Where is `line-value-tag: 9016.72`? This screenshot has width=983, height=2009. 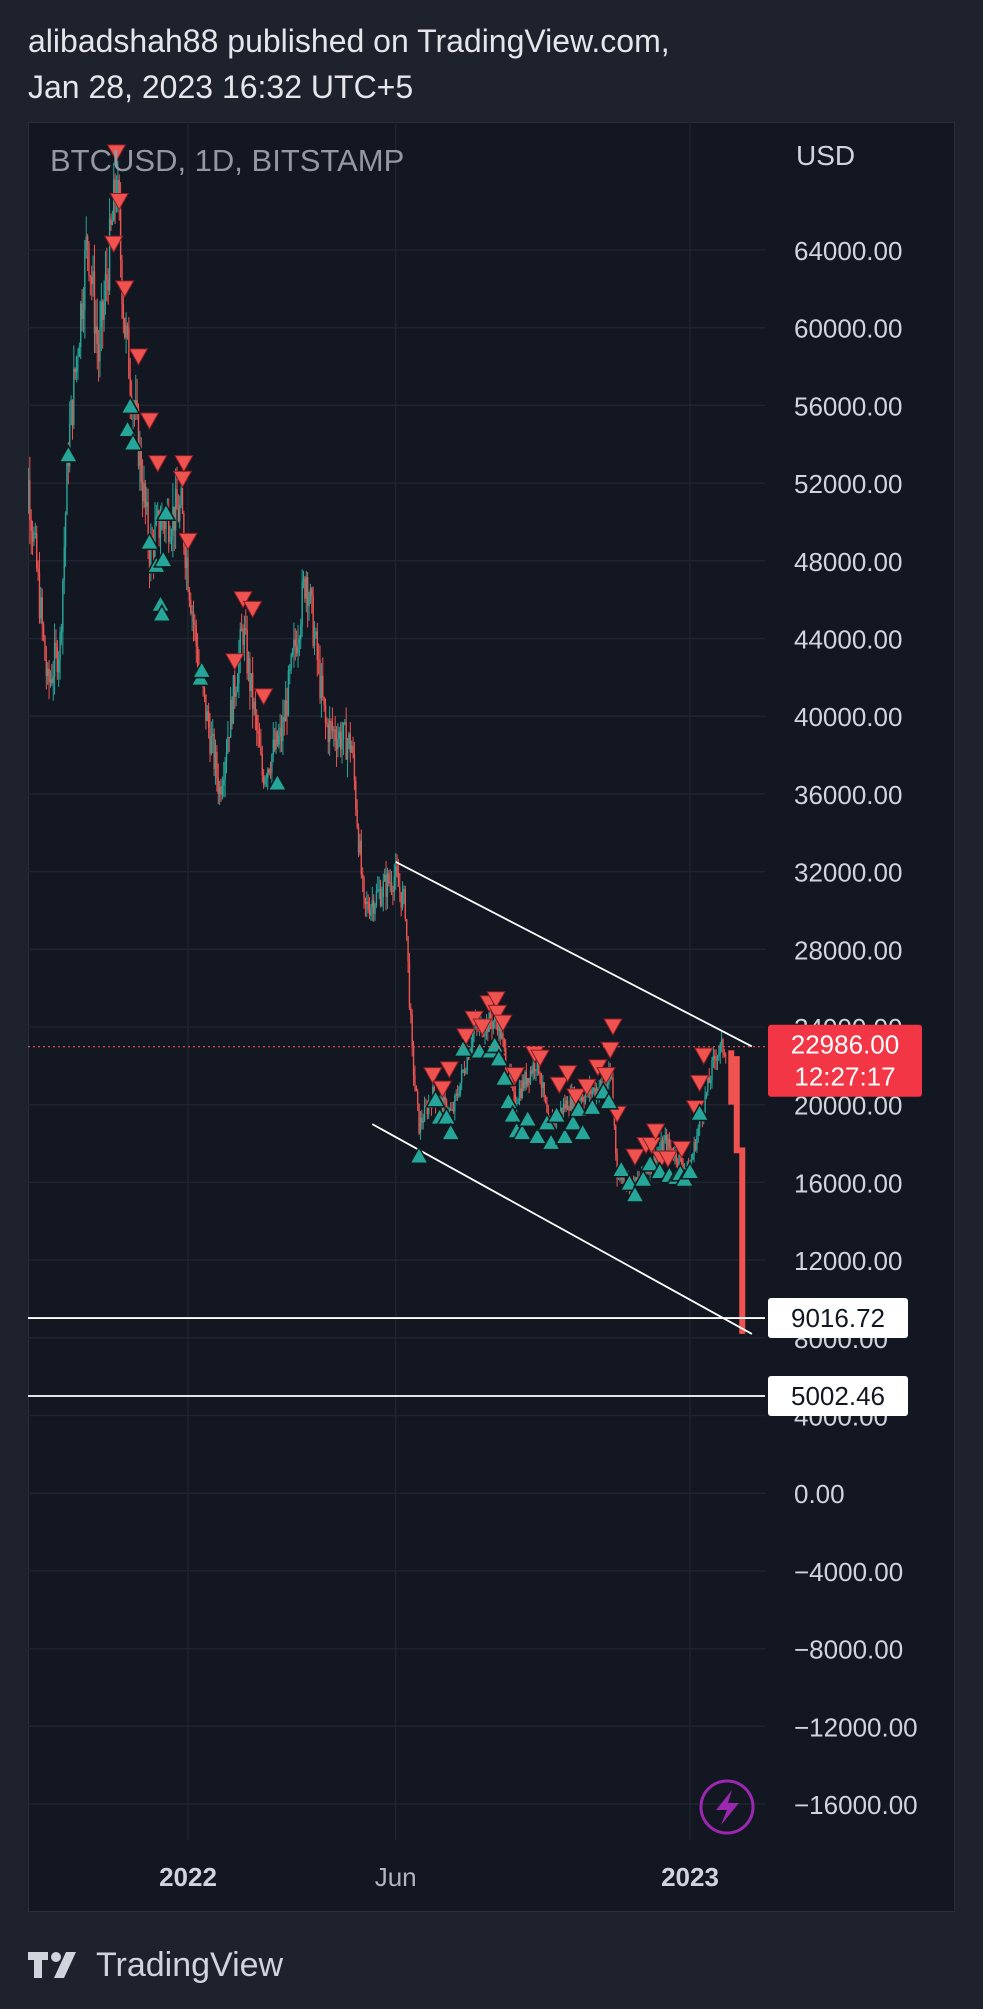
line-value-tag: 9016.72 is located at coordinates (838, 1318).